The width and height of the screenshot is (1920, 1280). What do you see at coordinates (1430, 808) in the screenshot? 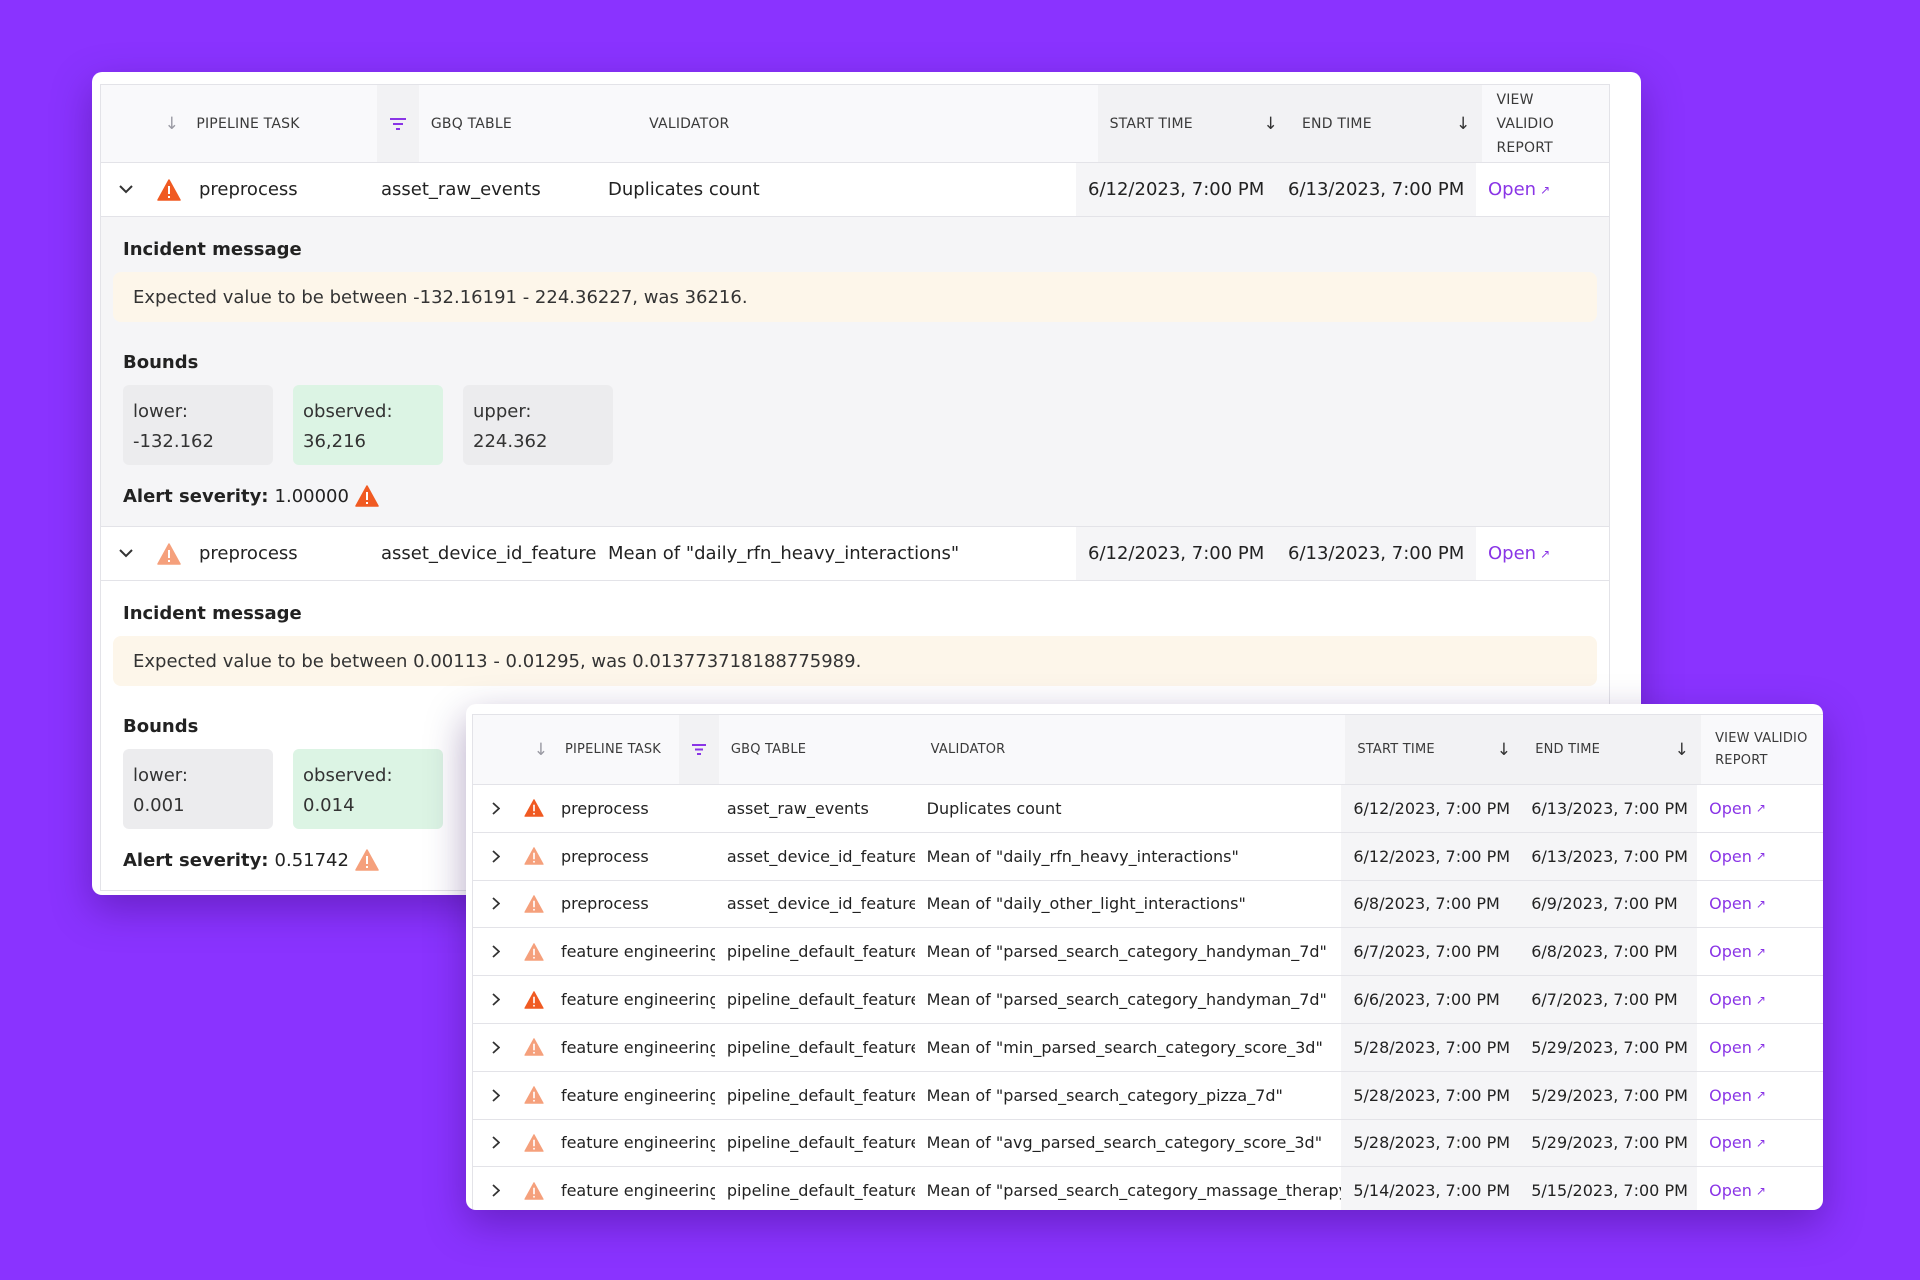
I see `cell-start-time: 6/12/2023, 7:00 PM` at bounding box center [1430, 808].